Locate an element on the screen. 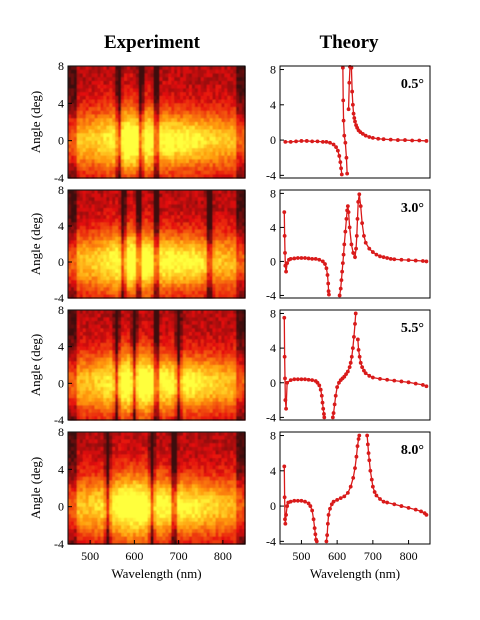  experiment-ytick-label: 4 is located at coordinates (61, 469).